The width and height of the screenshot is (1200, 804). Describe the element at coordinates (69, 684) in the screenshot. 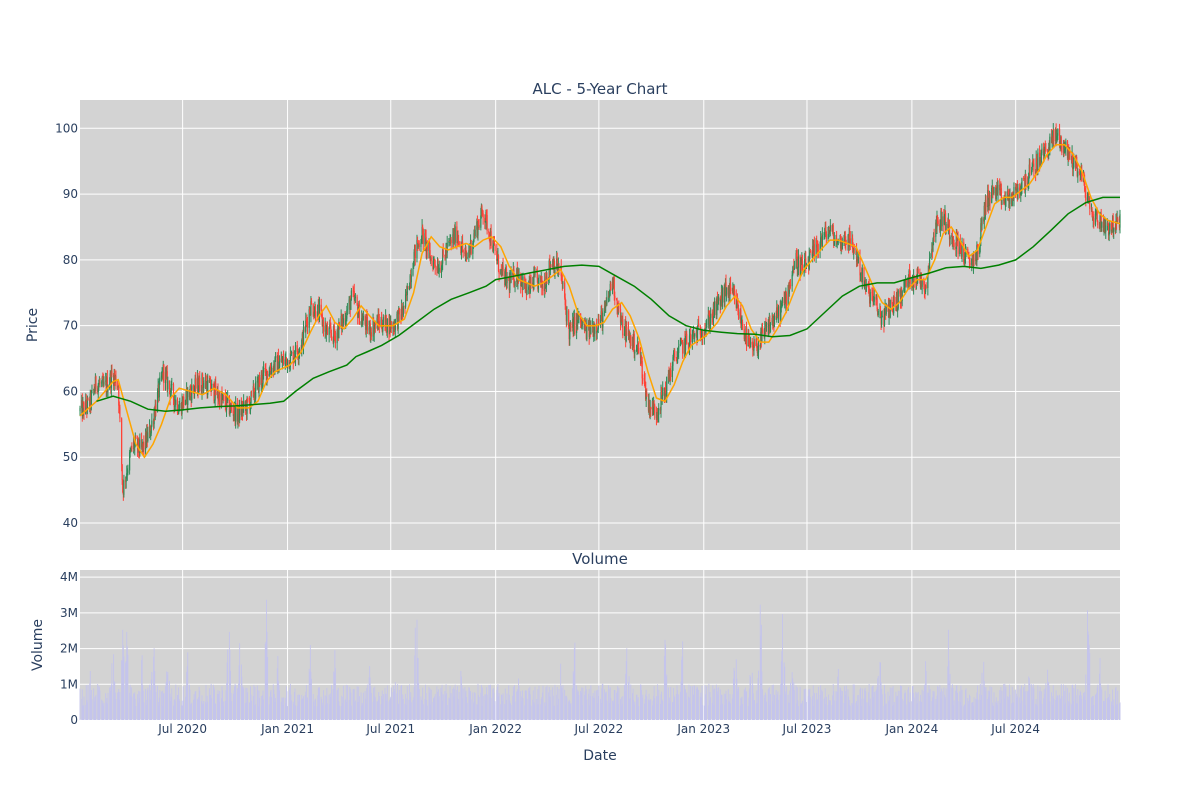

I see `volume-y-tick-label: 1M` at that location.